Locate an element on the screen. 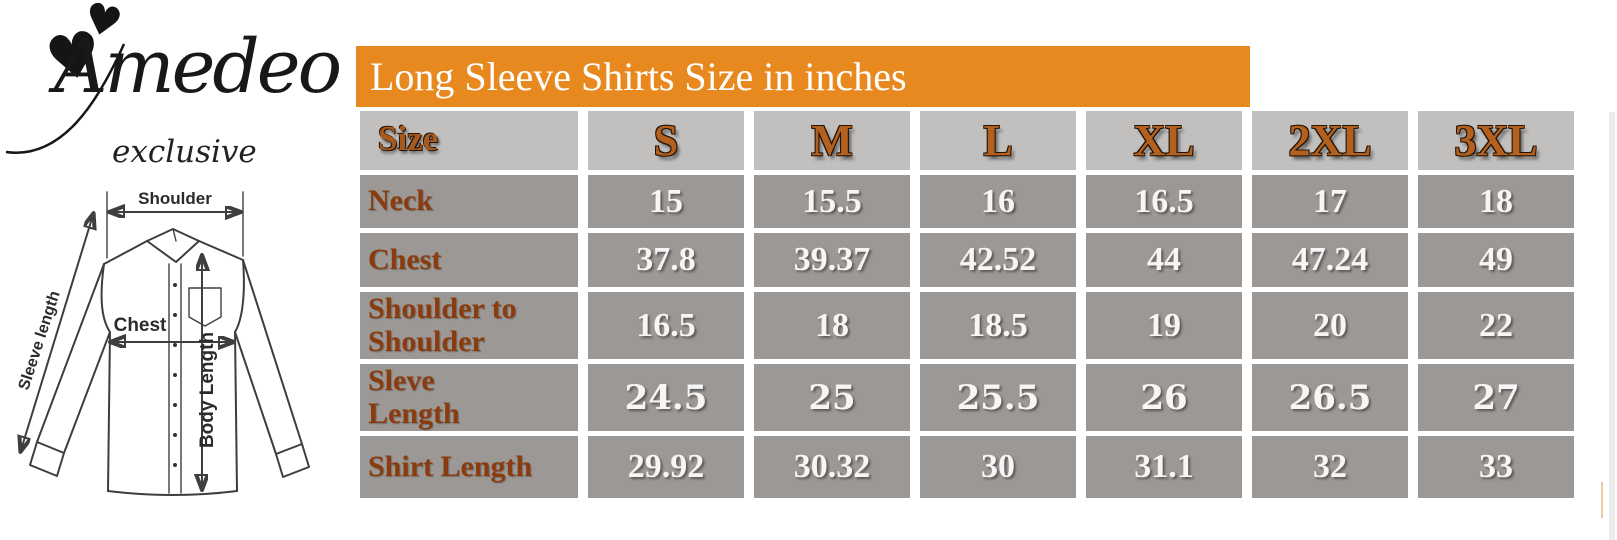 The width and height of the screenshot is (1617, 540). cell-neck-3xl: 18 is located at coordinates (1496, 201).